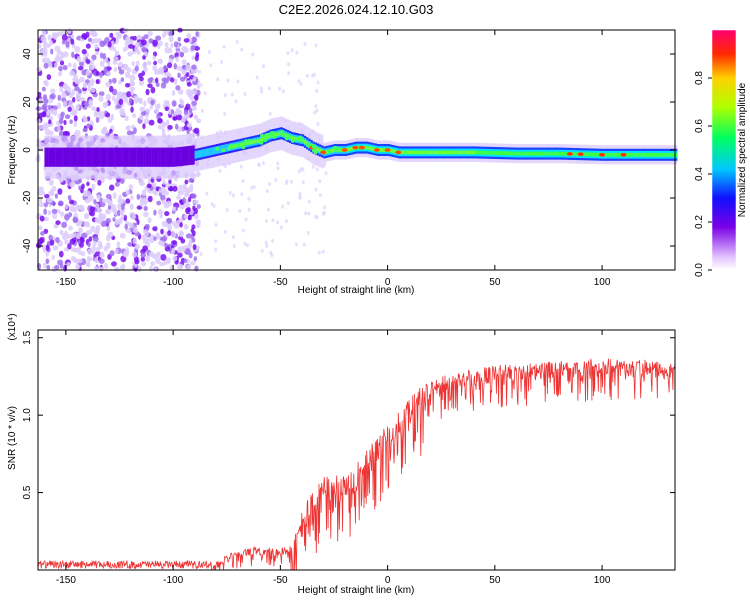  I want to click on spectrogram-x-label: Height of straight line (km), so click(356, 290).